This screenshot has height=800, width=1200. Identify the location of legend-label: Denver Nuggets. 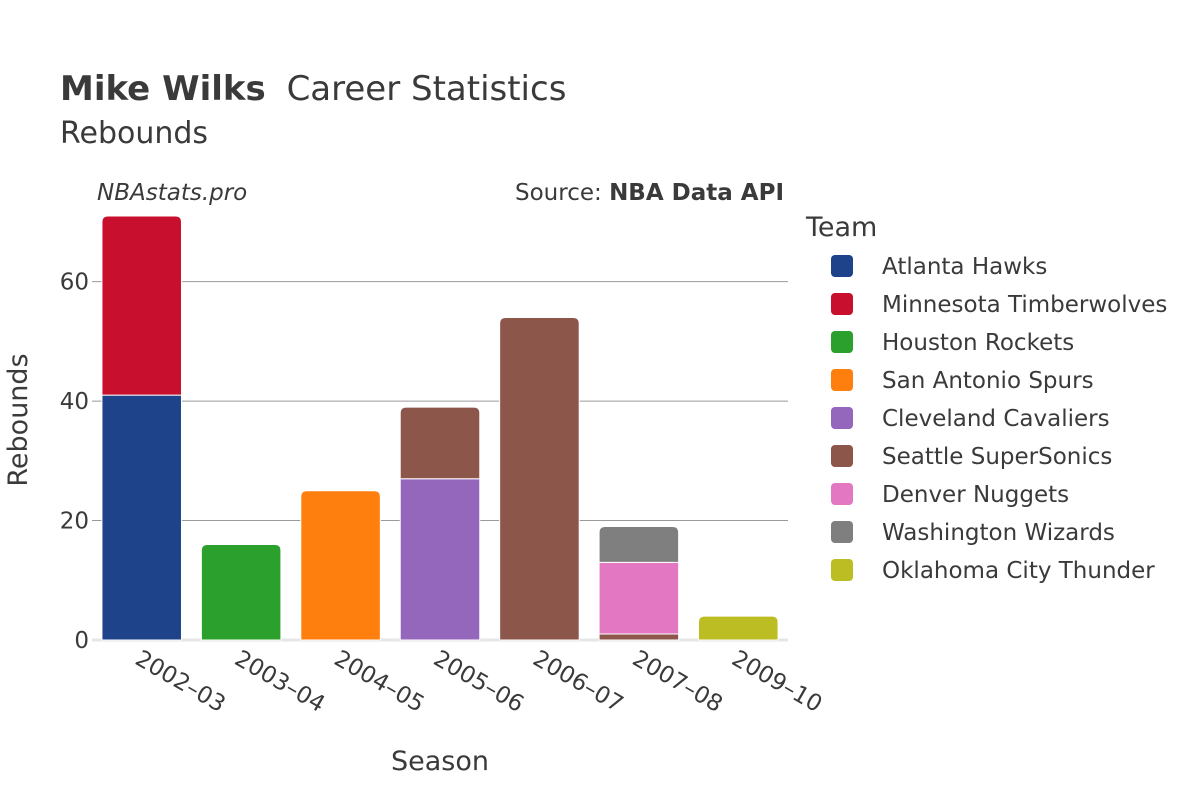
(975, 495).